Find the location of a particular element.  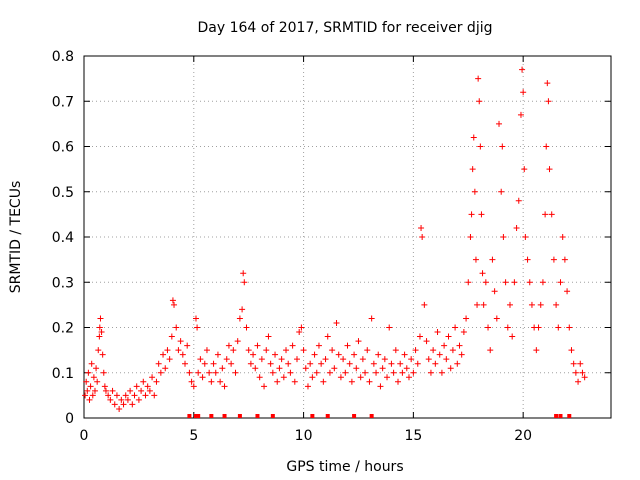

x-tick-label: 10 is located at coordinates (304, 436).